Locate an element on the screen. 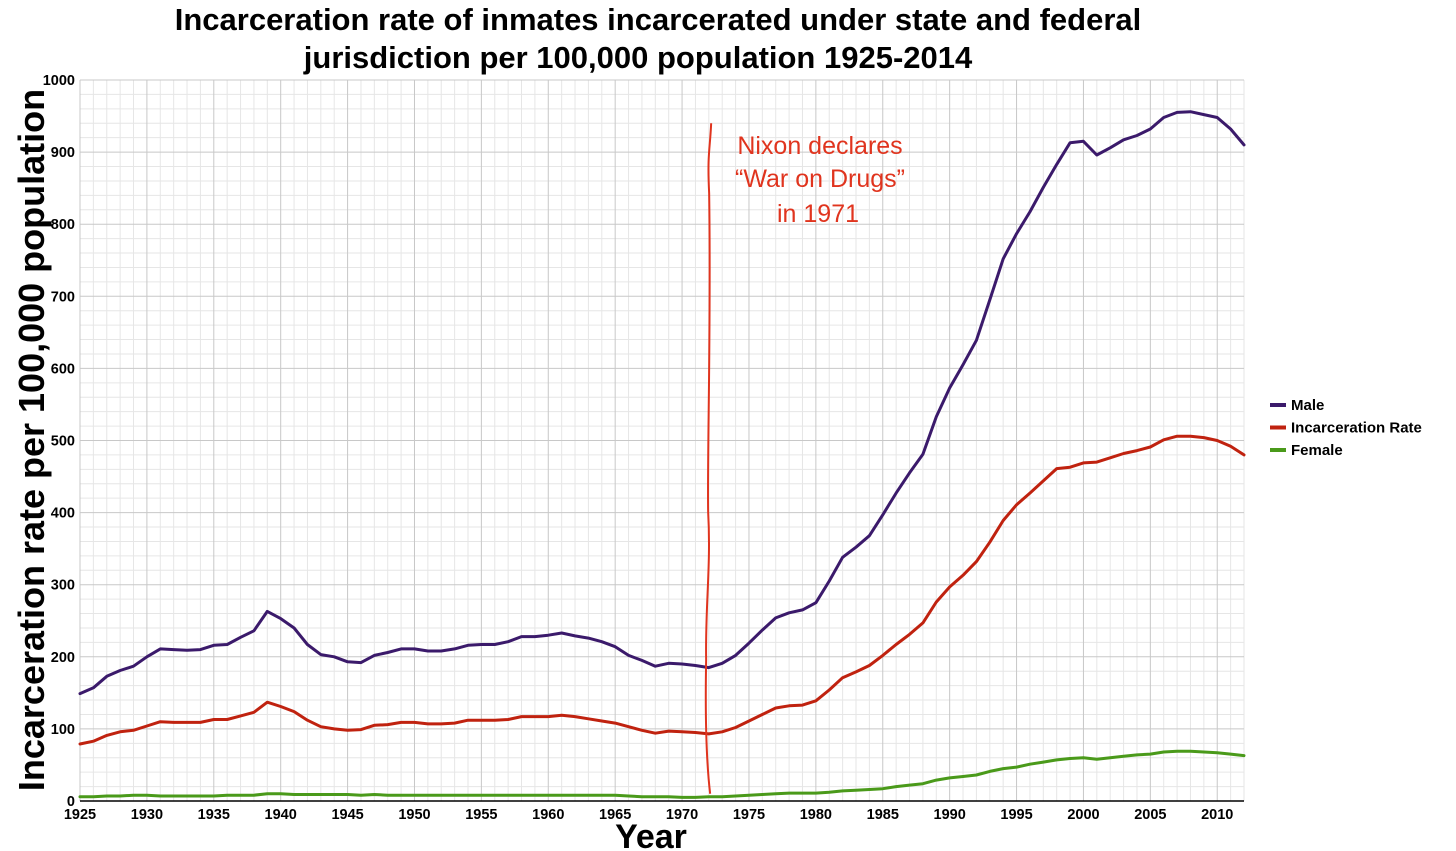 The height and width of the screenshot is (851, 1456). x-tick-label: 1975 is located at coordinates (749, 815).